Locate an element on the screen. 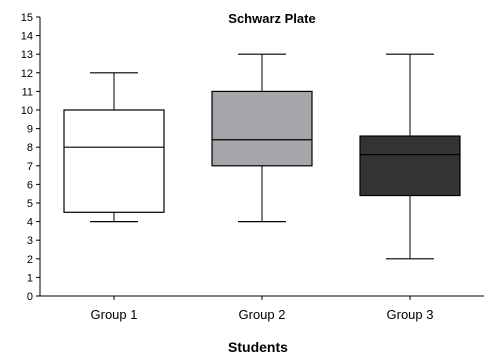  y-tick-label: 12 is located at coordinates (27, 74).